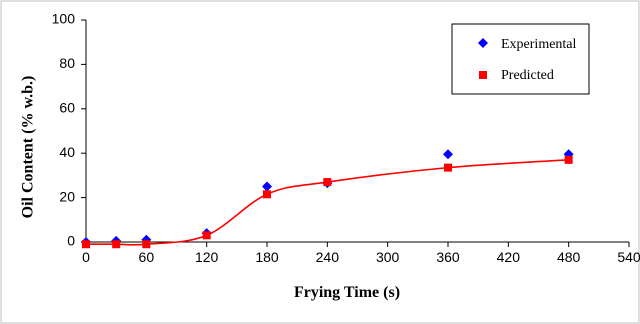 The image size is (640, 324). I want to click on x-tick-label: 540, so click(628, 257).